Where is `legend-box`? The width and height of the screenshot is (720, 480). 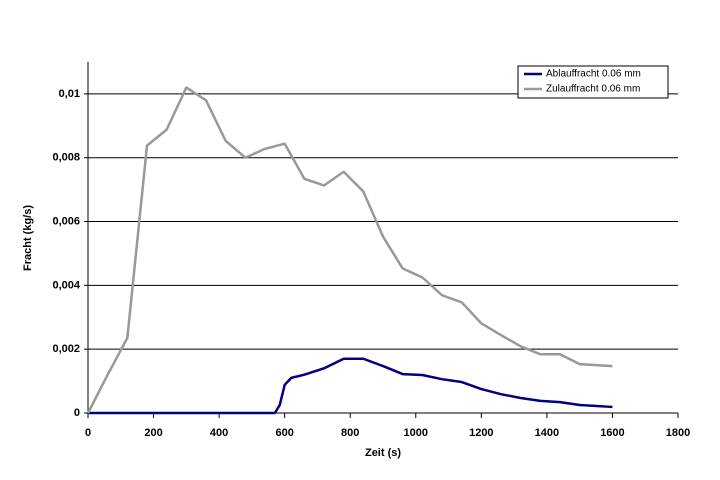
legend-box is located at coordinates (593, 82).